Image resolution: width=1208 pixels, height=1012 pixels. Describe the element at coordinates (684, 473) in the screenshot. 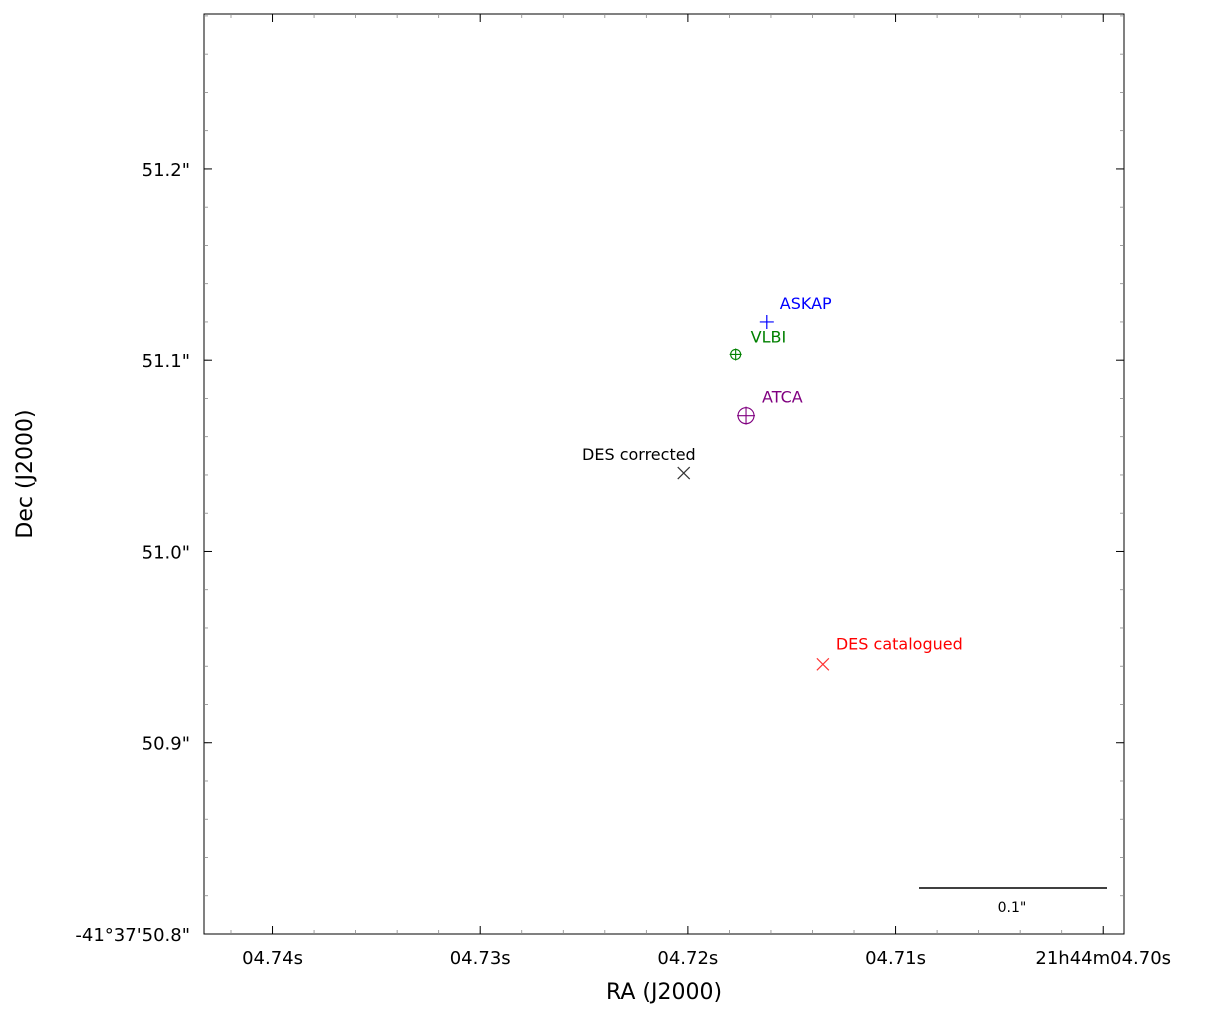

I see `des-corrected-marker` at that location.